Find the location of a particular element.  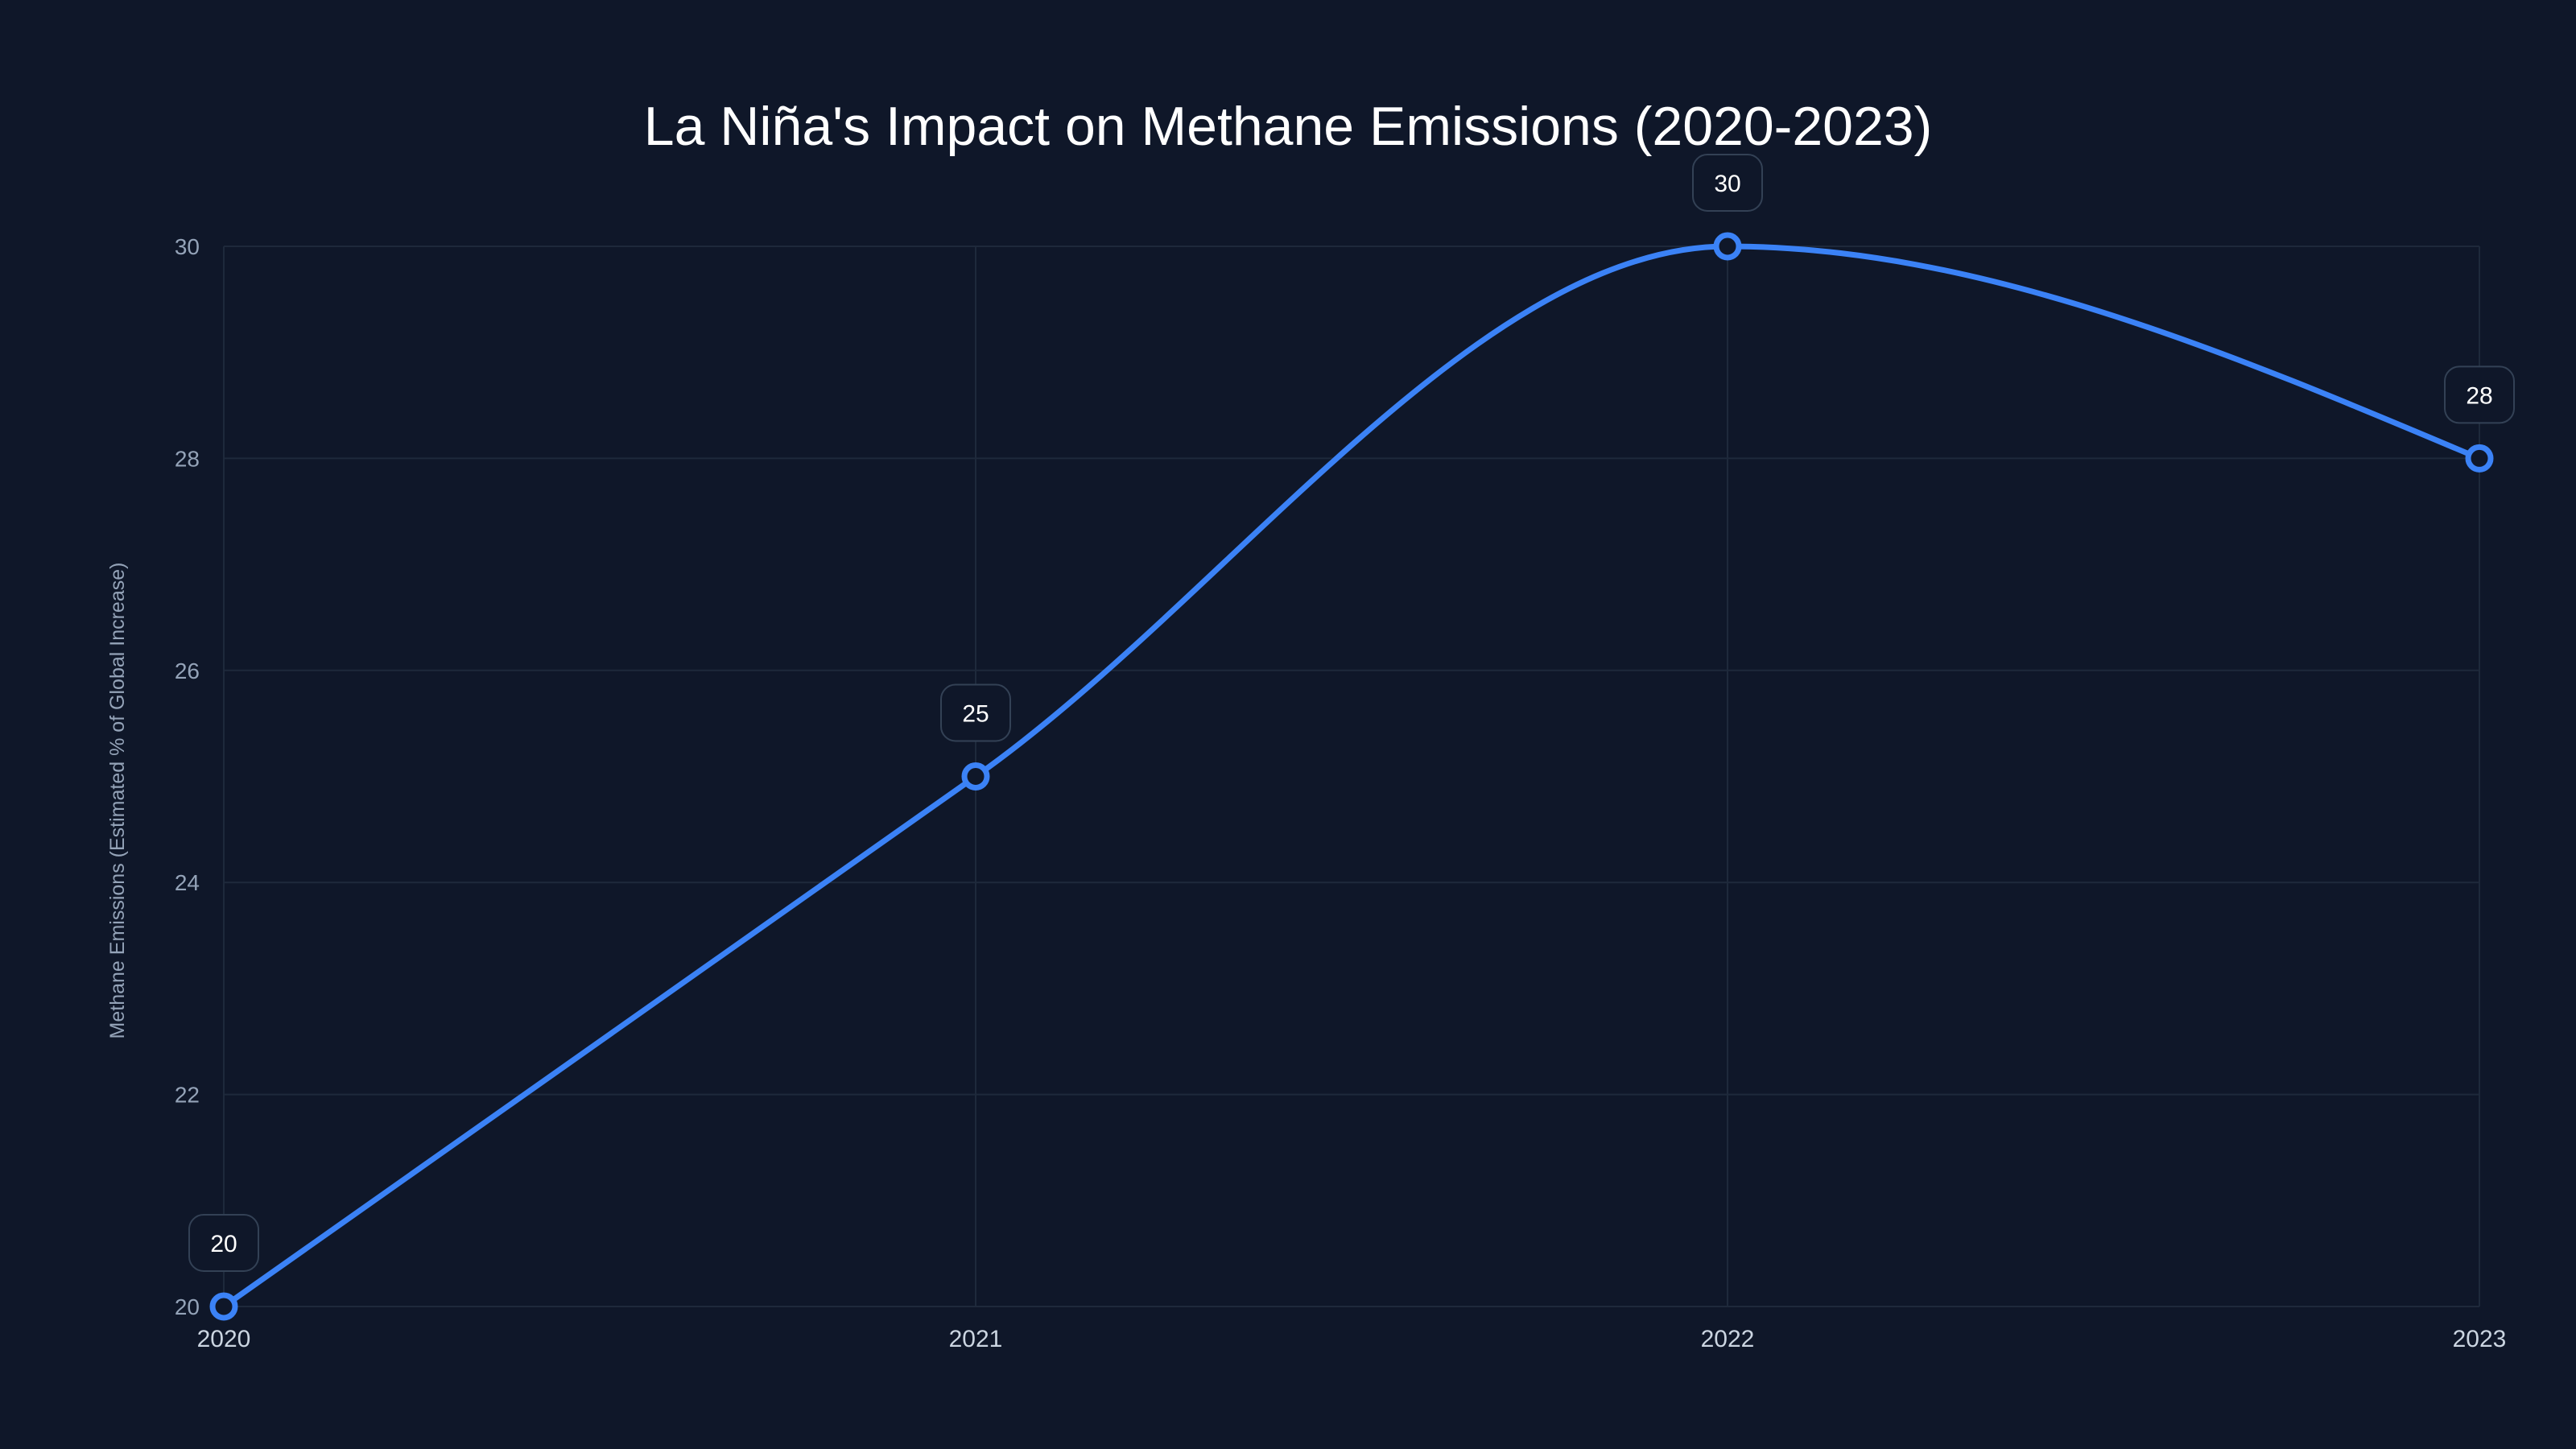

y-tick-label: 28 is located at coordinates (187, 458).